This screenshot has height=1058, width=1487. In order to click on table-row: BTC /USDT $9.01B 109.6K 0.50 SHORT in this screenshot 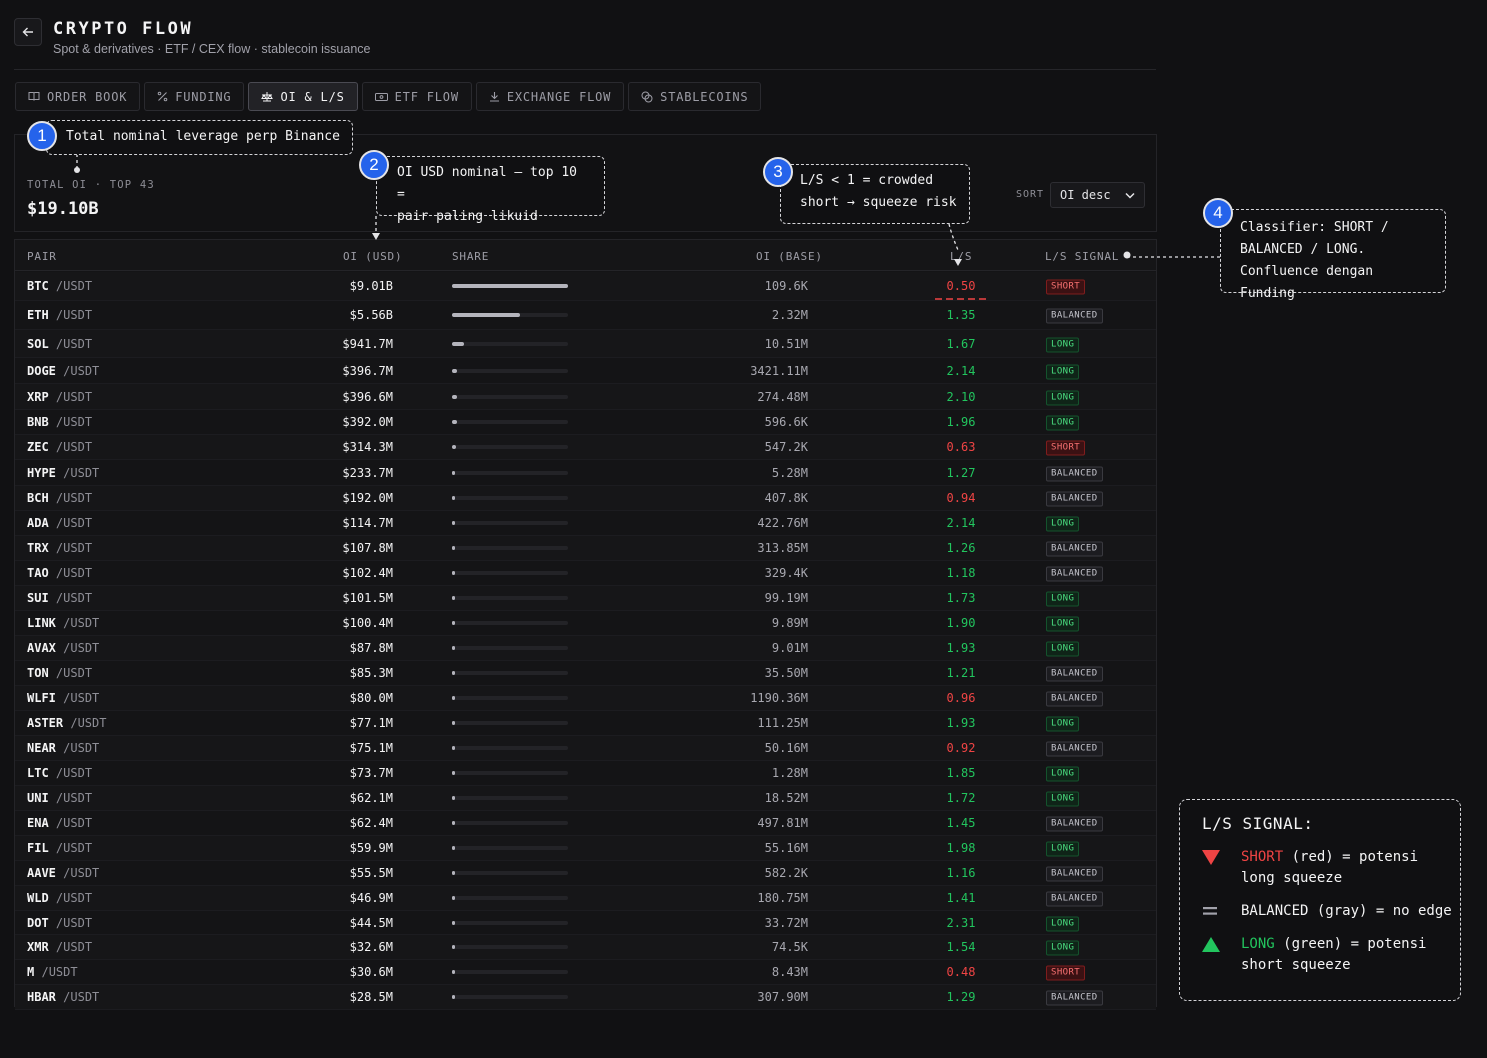, I will do `click(585, 286)`.